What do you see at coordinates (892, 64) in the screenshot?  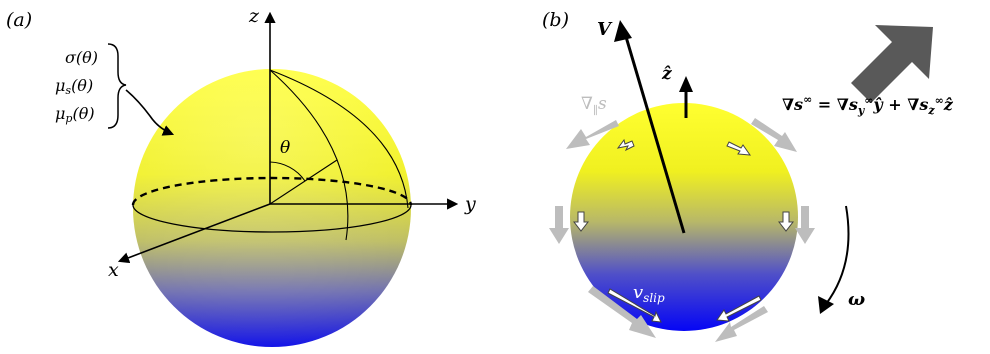 I see `big-gradient-arrow` at bounding box center [892, 64].